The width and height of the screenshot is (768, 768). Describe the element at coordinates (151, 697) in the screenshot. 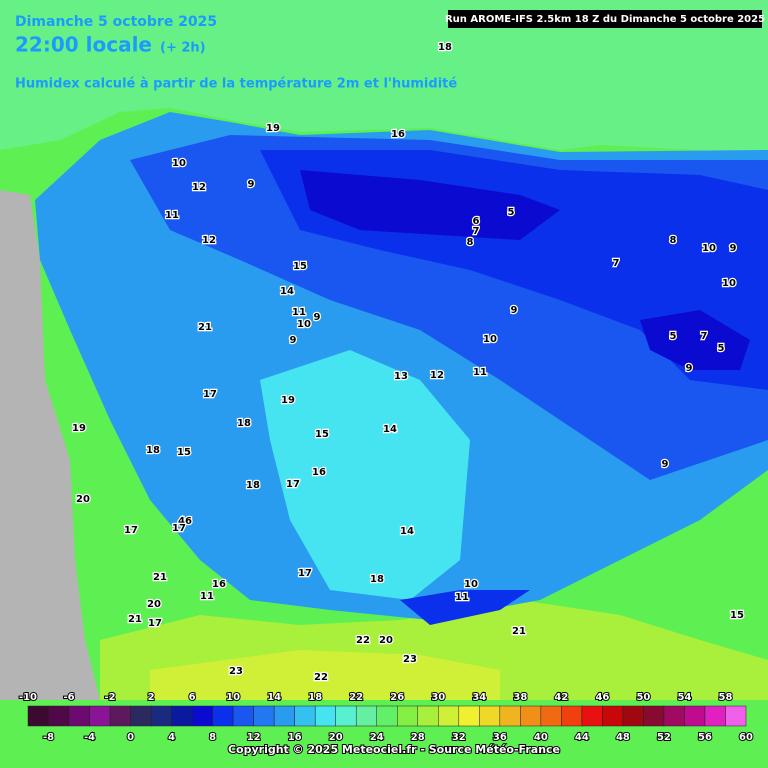

I see `colorbar-tick-label: 2` at that location.